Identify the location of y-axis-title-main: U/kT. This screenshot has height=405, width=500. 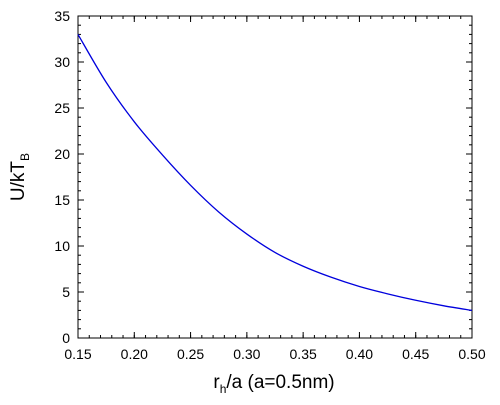
(18, 181).